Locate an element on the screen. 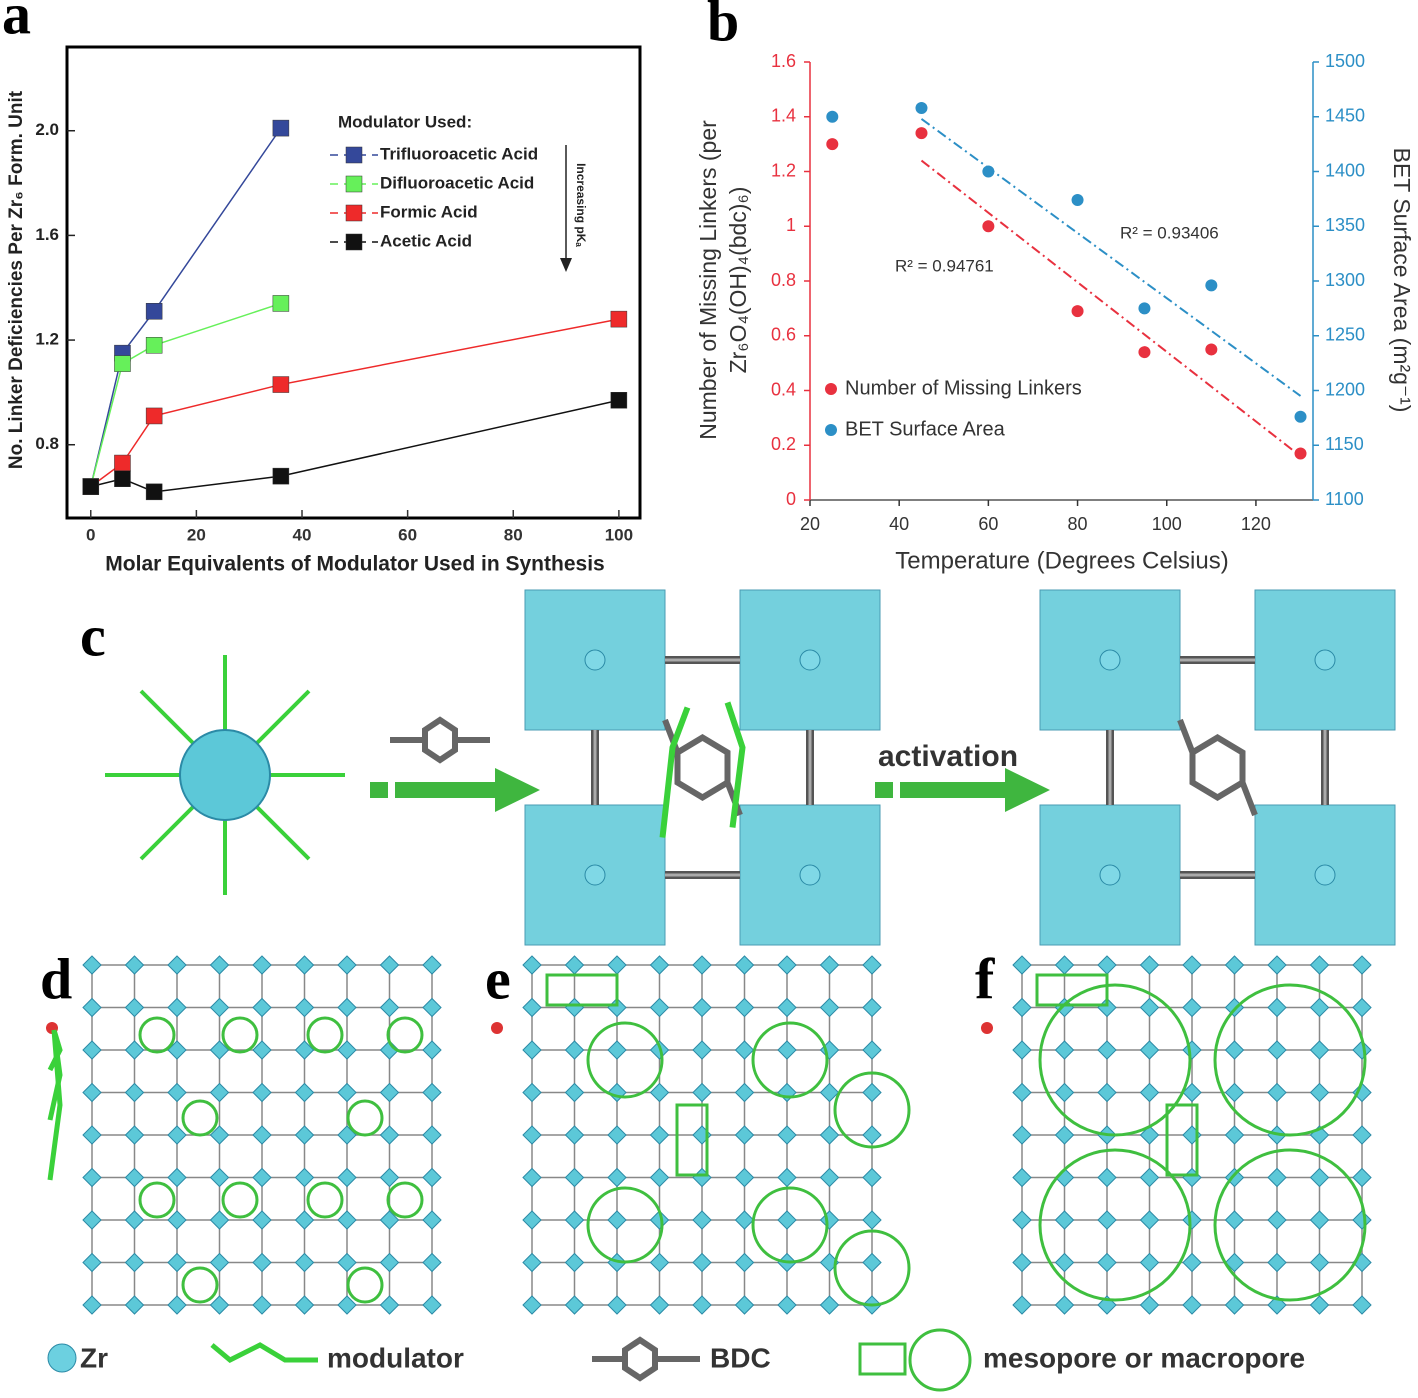 This screenshot has width=1418, height=1398. plot-frame is located at coordinates (353, 282).